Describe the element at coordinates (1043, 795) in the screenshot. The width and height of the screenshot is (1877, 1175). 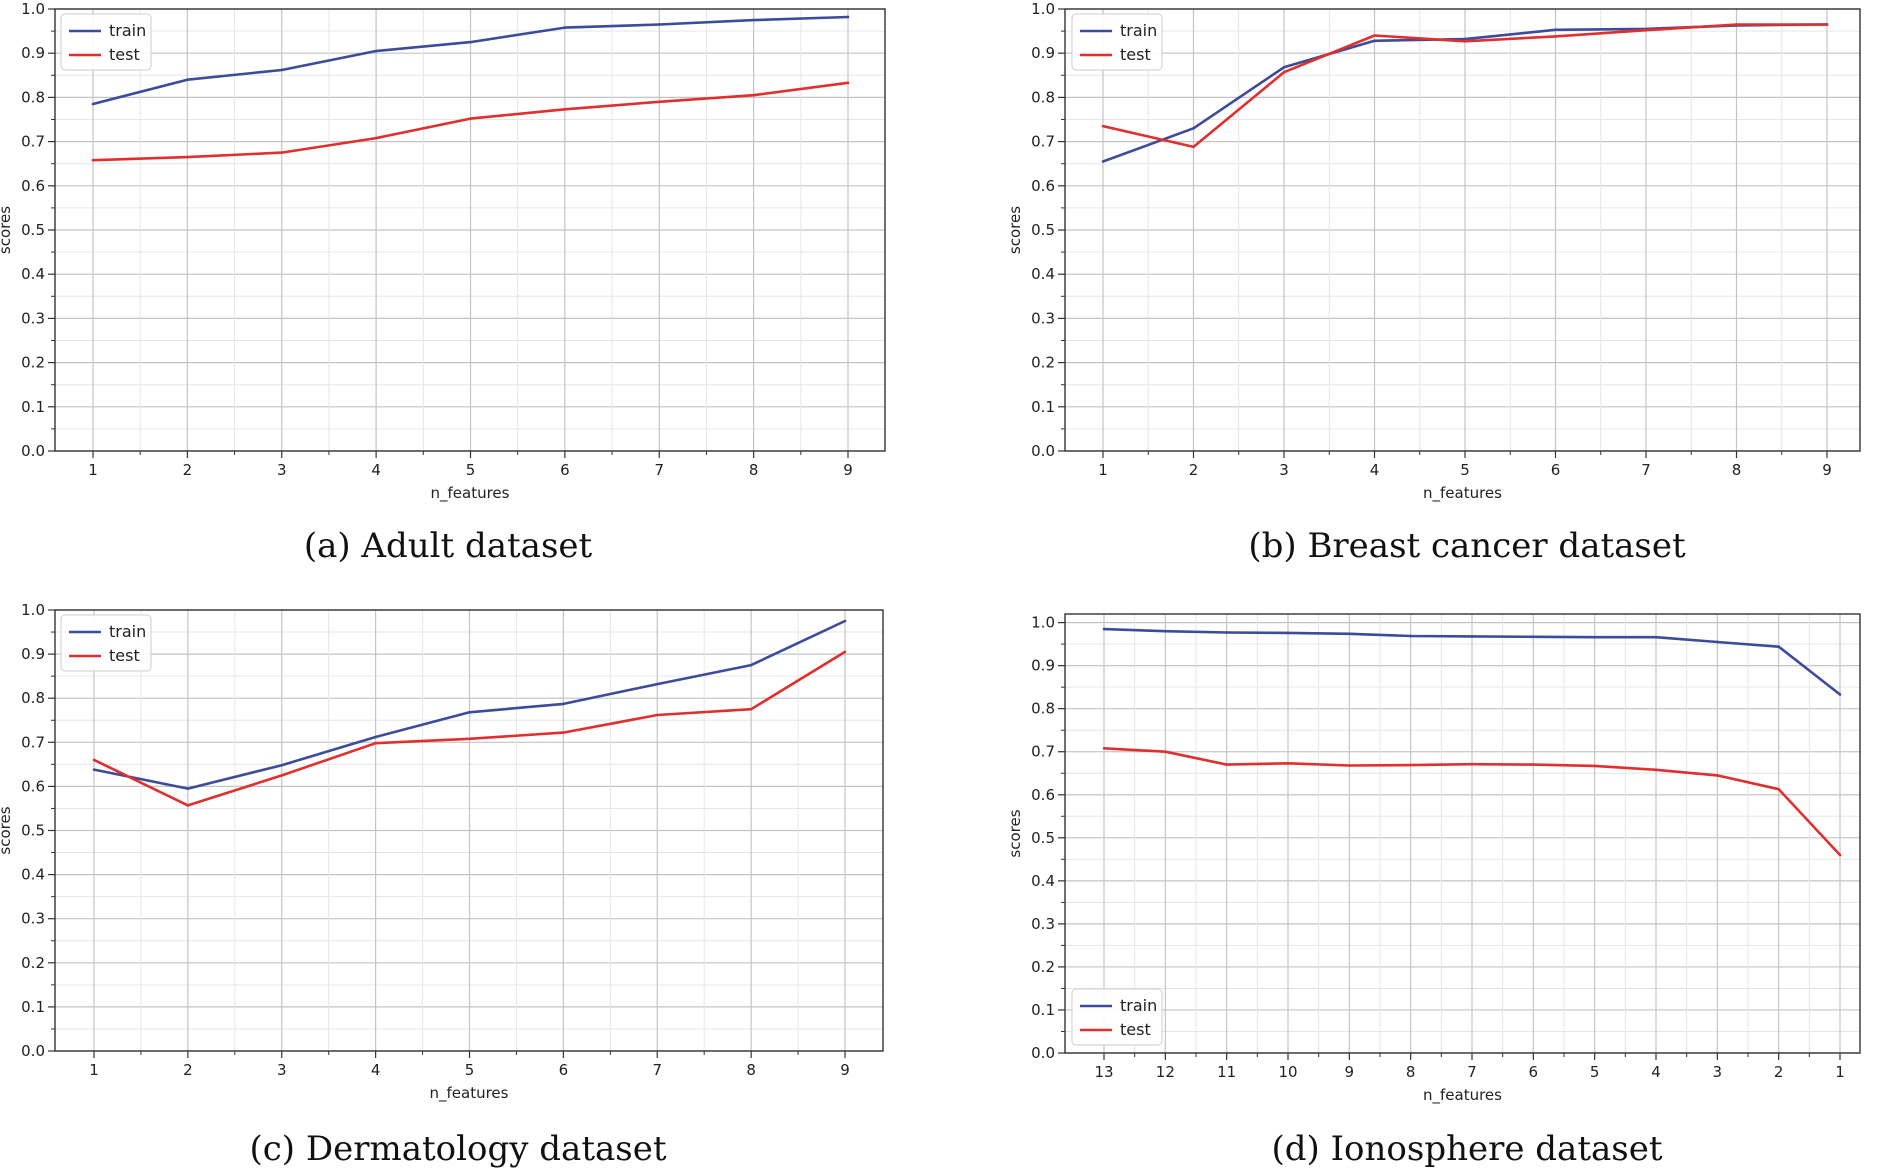
I see `y-tick-label: 0.6` at that location.